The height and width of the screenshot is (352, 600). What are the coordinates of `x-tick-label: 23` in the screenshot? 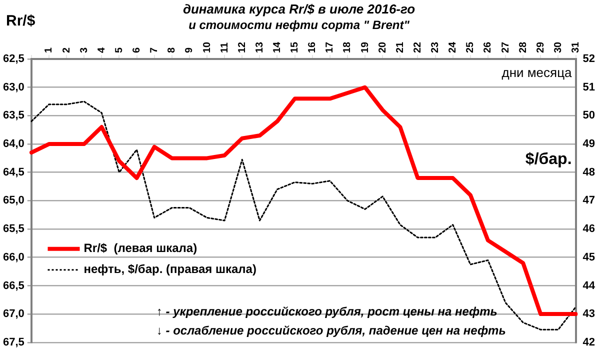 It's located at (436, 47).